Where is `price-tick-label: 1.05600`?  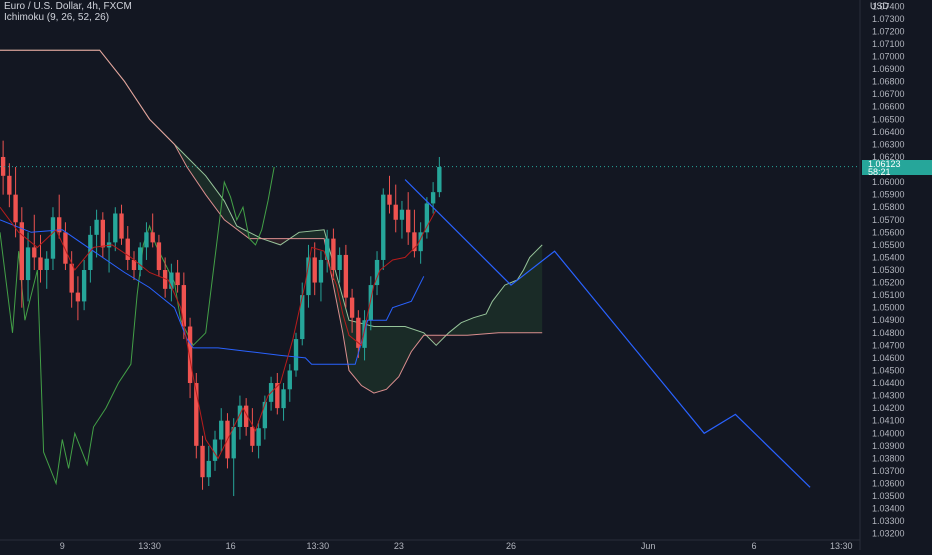
price-tick-label: 1.05600 is located at coordinates (888, 232).